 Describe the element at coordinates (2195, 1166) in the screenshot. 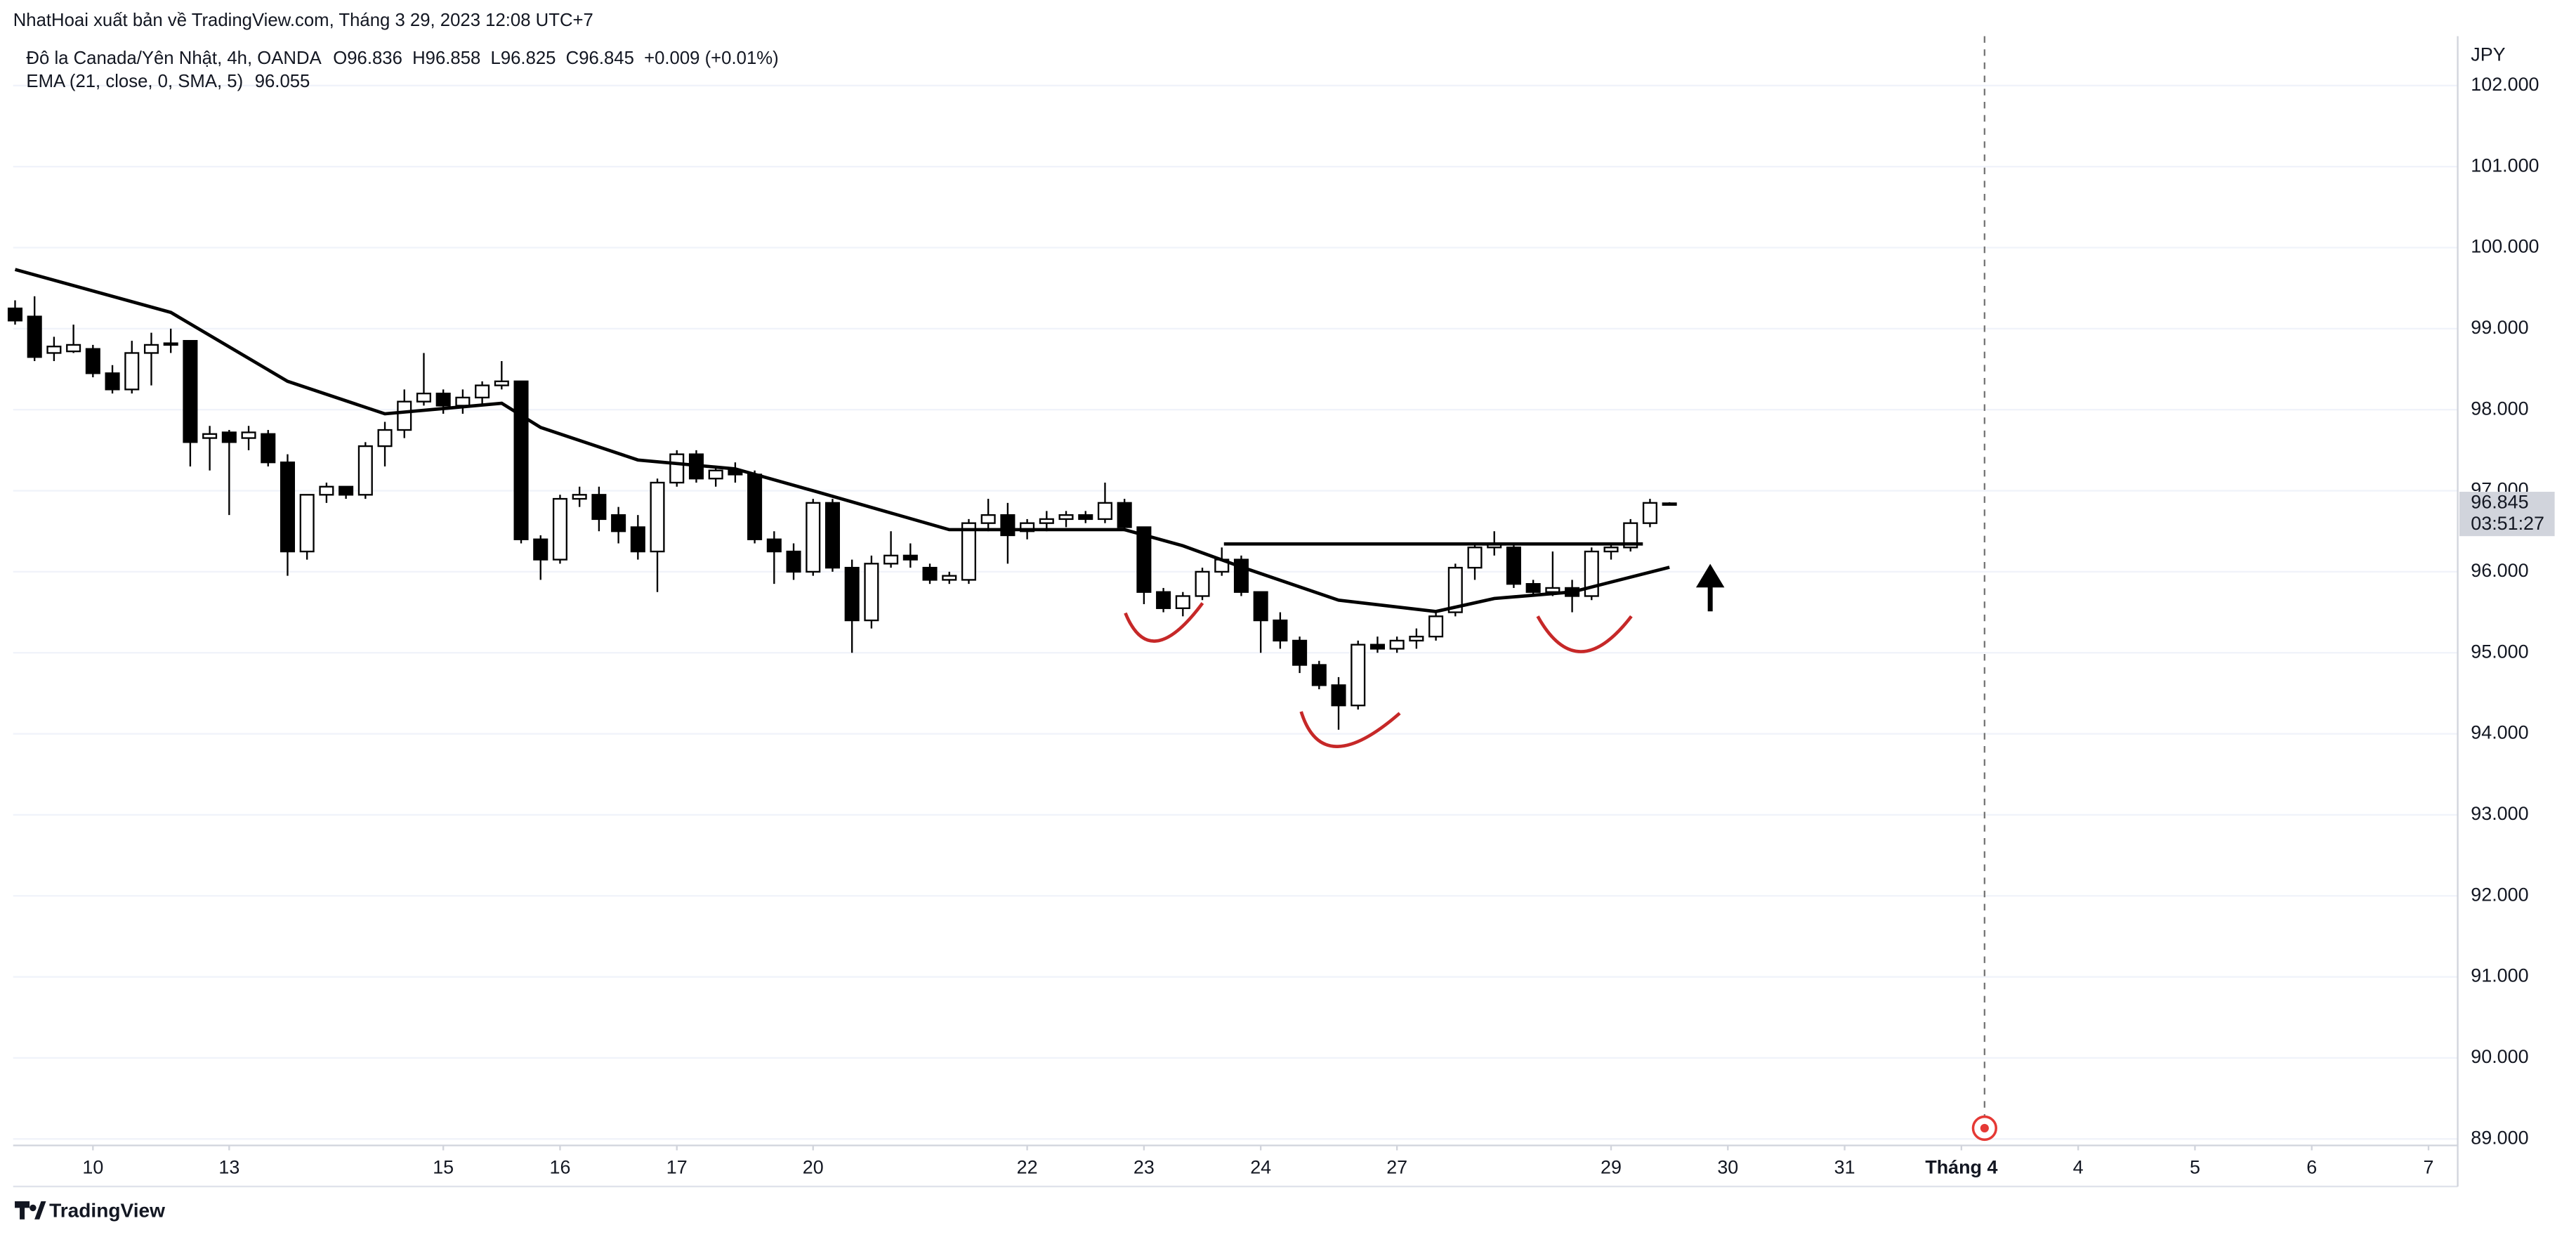

I see `x-tick-label: 5` at that location.